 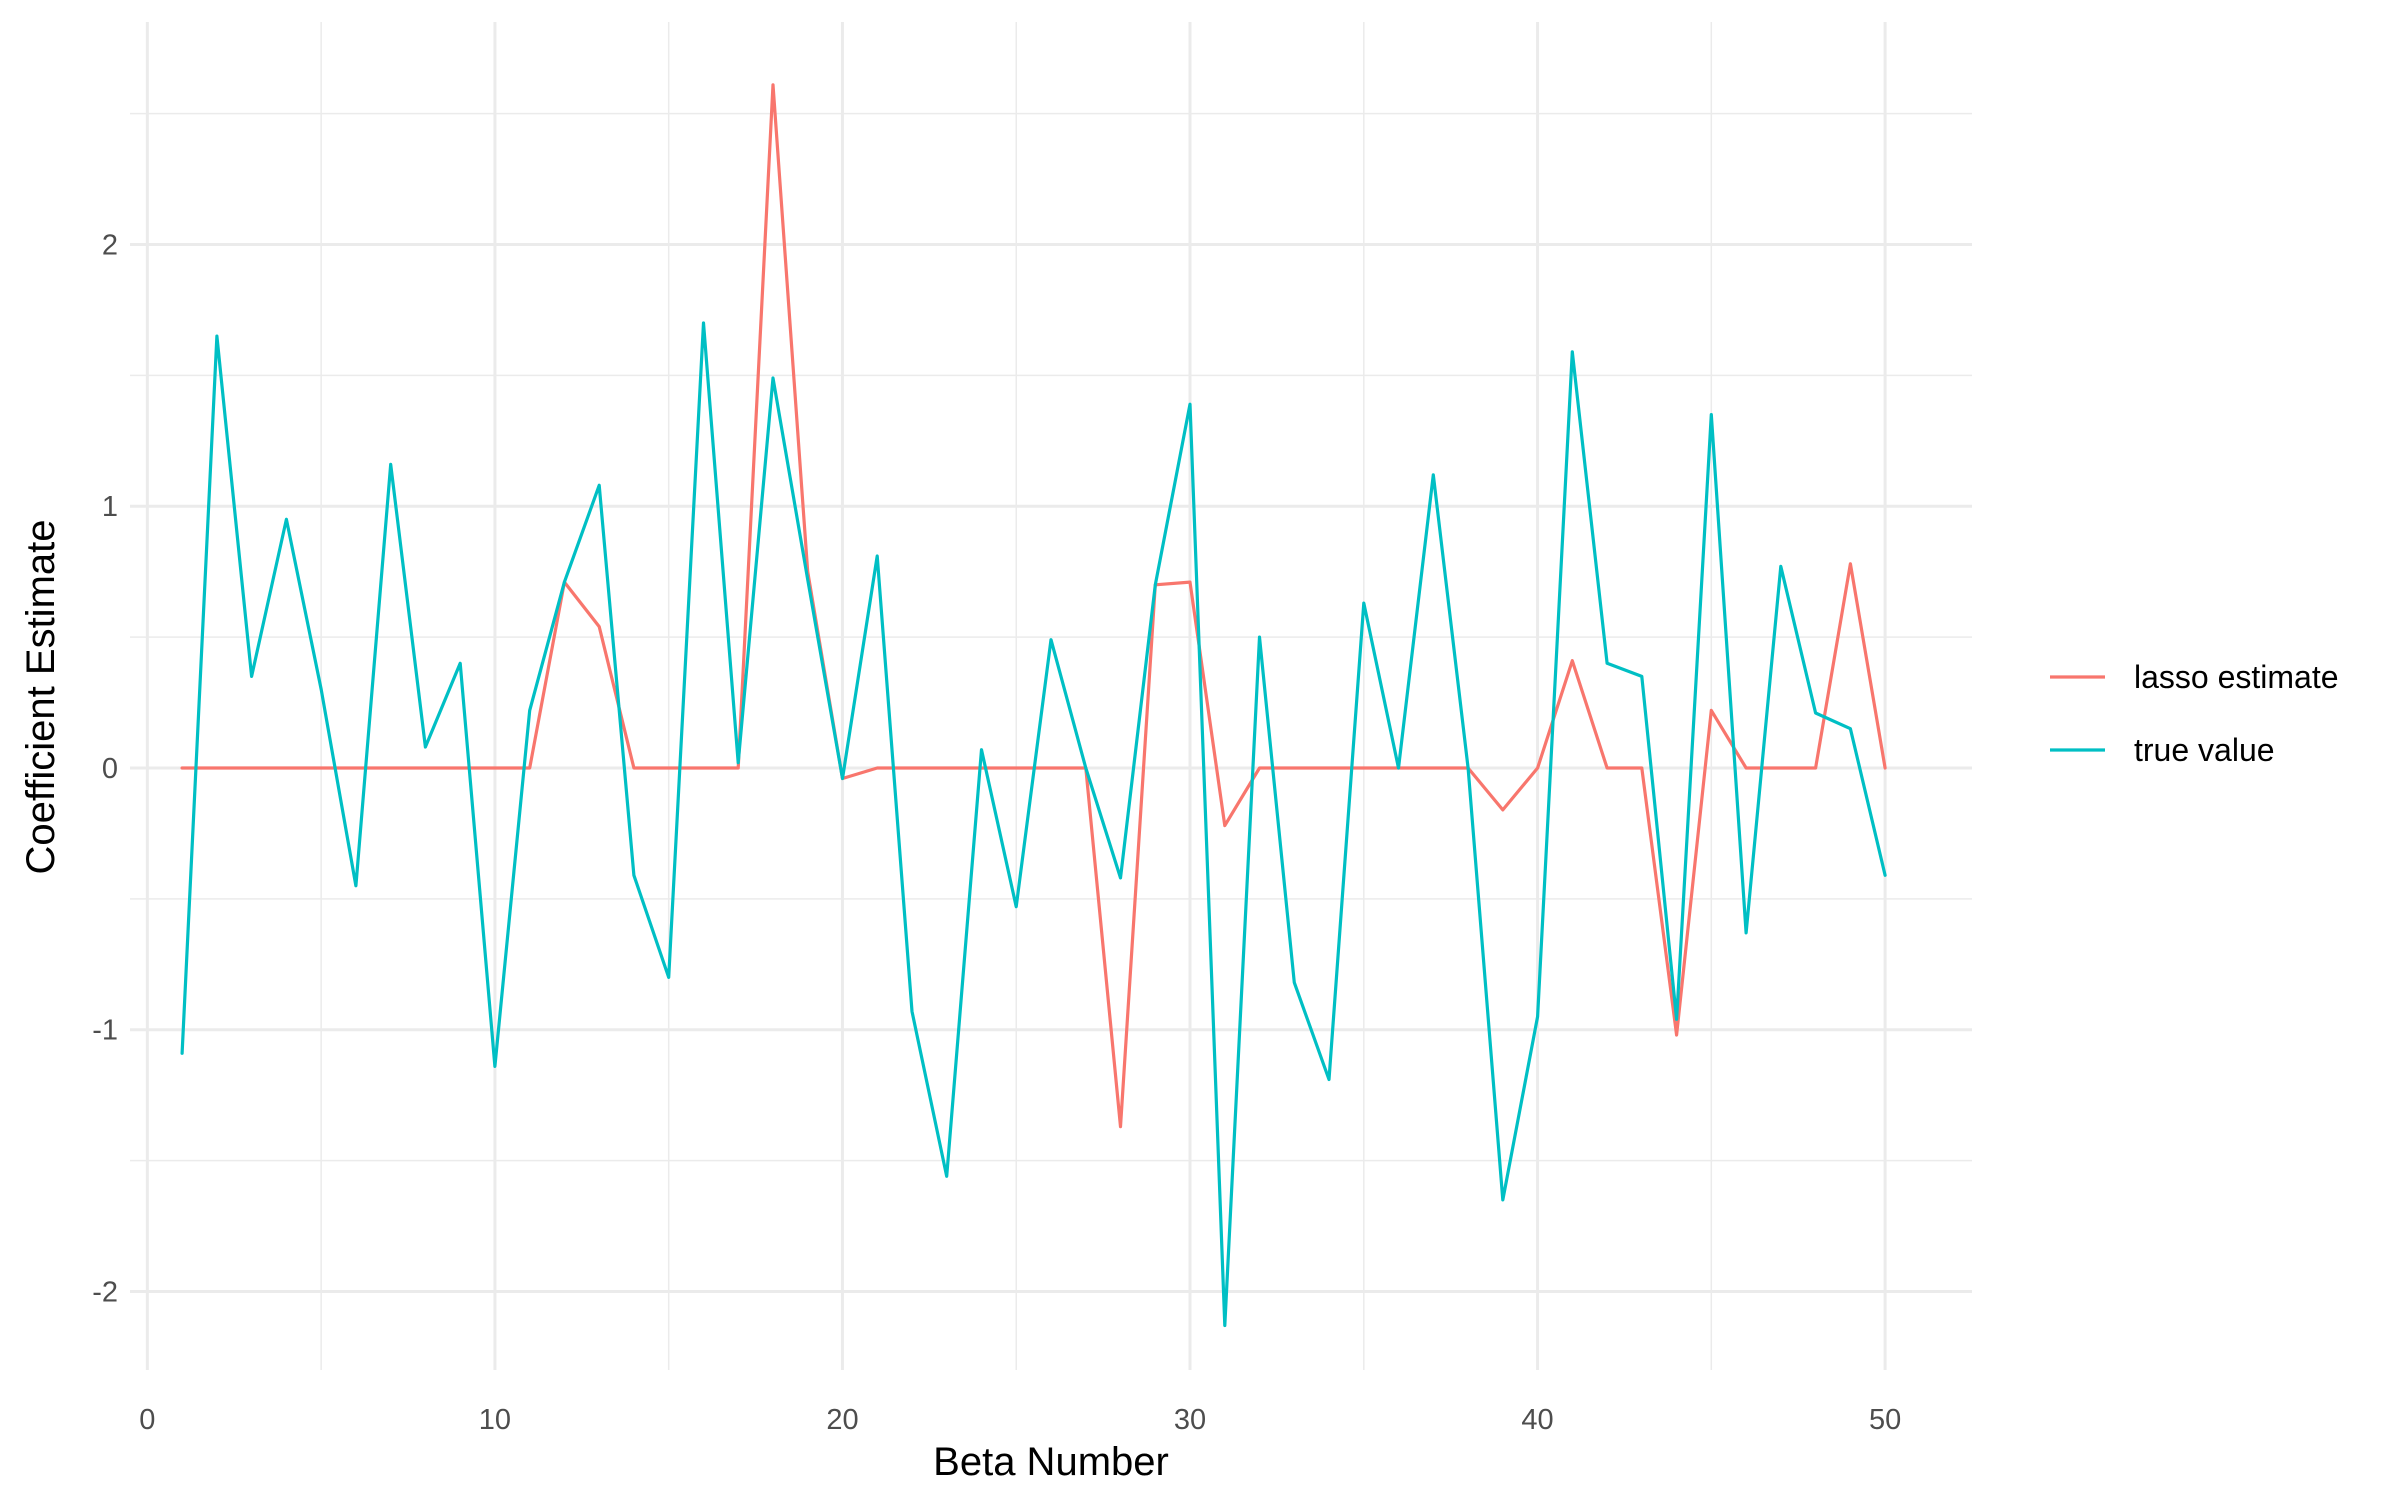 I want to click on x-axis-ticks: 0 10 20 30 40 50, so click(x=1020, y=1420).